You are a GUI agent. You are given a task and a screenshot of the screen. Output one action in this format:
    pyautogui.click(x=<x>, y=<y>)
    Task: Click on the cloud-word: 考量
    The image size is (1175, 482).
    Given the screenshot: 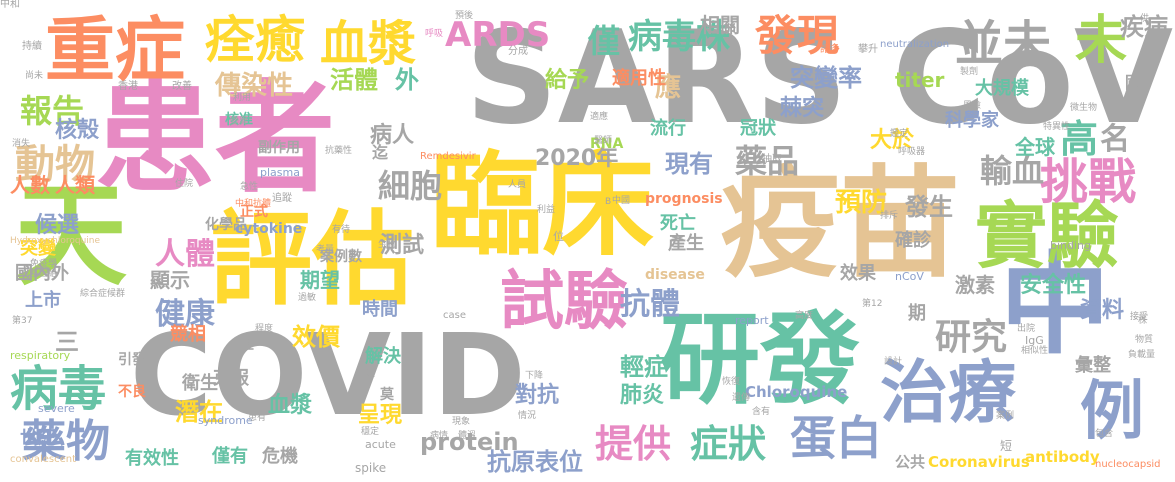 What is the action you would take?
    pyautogui.click(x=325, y=250)
    